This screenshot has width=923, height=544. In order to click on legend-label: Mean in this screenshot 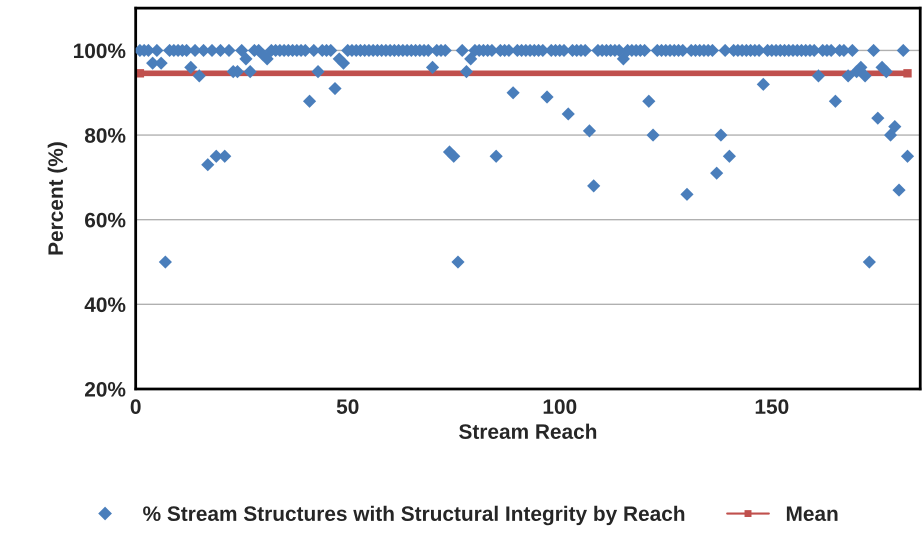, I will do `click(812, 514)`.